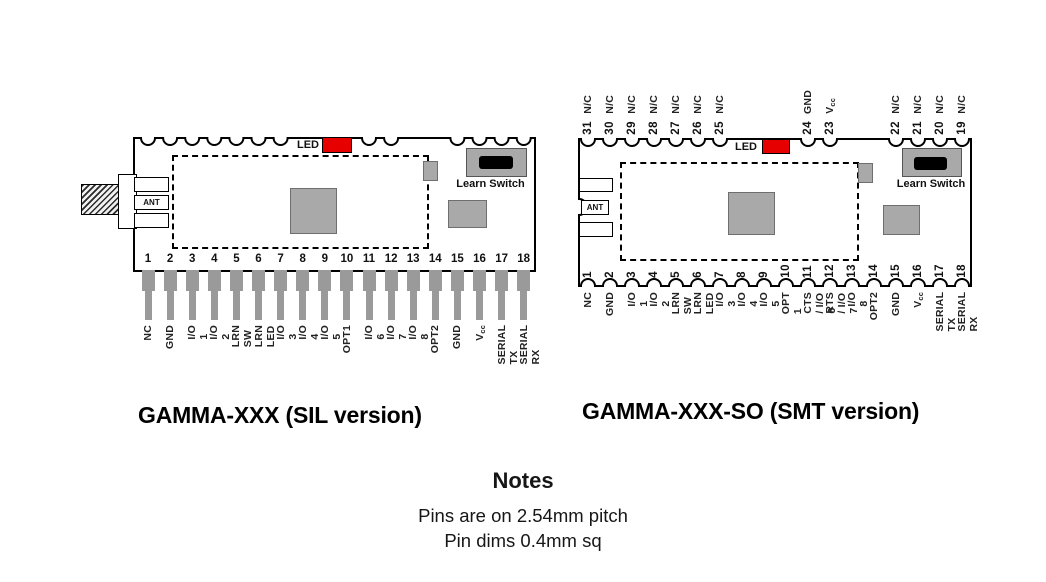 The height and width of the screenshot is (582, 1046). What do you see at coordinates (397, 332) in the screenshot?
I see `pin-label: I/O 7` at bounding box center [397, 332].